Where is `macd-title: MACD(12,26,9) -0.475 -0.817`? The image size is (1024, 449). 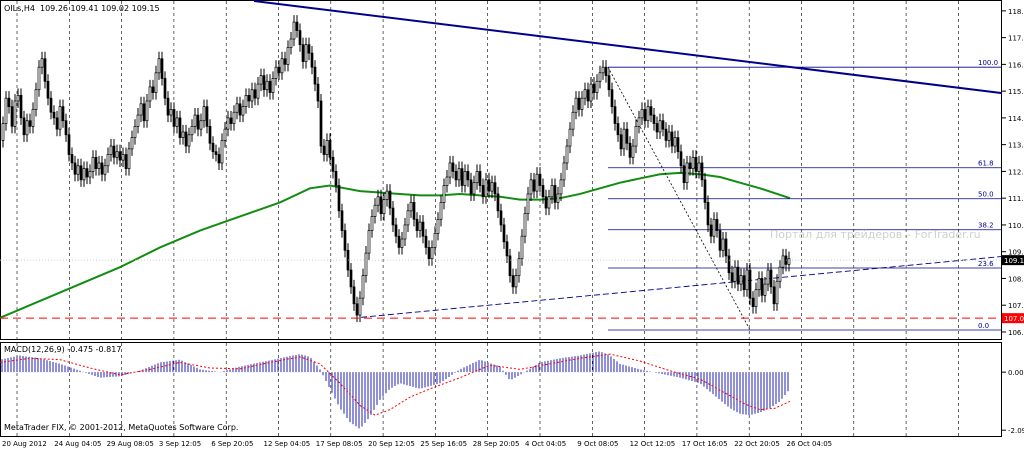 macd-title: MACD(12,26,9) -0.475 -0.817 is located at coordinates (62, 349).